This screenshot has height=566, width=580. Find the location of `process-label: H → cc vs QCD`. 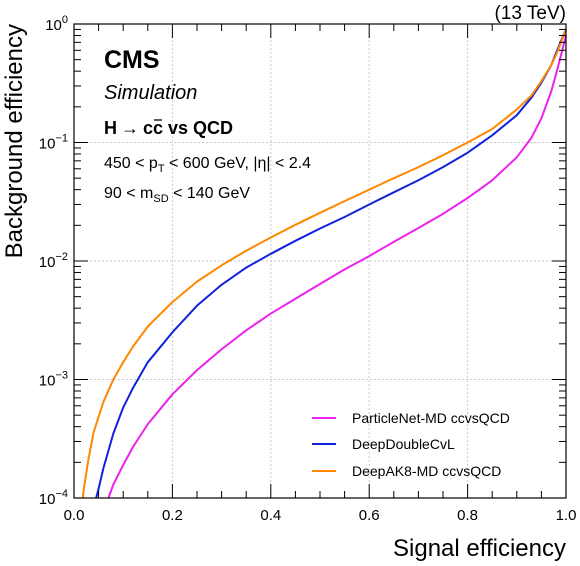

process-label: H → cc vs QCD is located at coordinates (168, 128).